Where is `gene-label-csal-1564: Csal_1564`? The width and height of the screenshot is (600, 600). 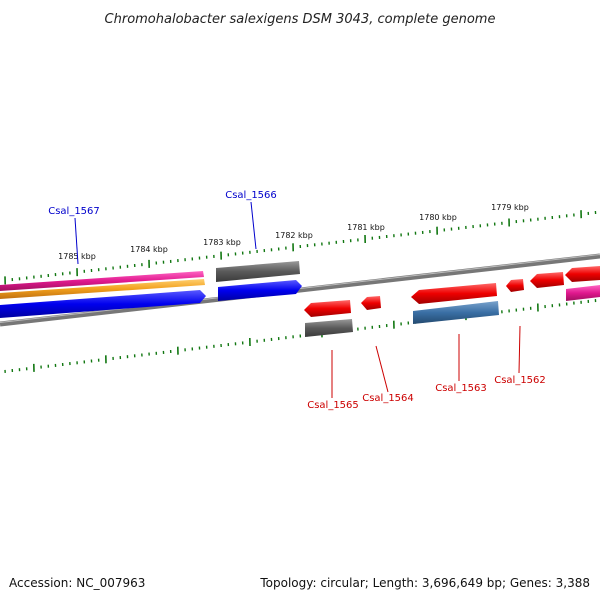
gene-label-csal-1564: Csal_1564 is located at coordinates (388, 398).